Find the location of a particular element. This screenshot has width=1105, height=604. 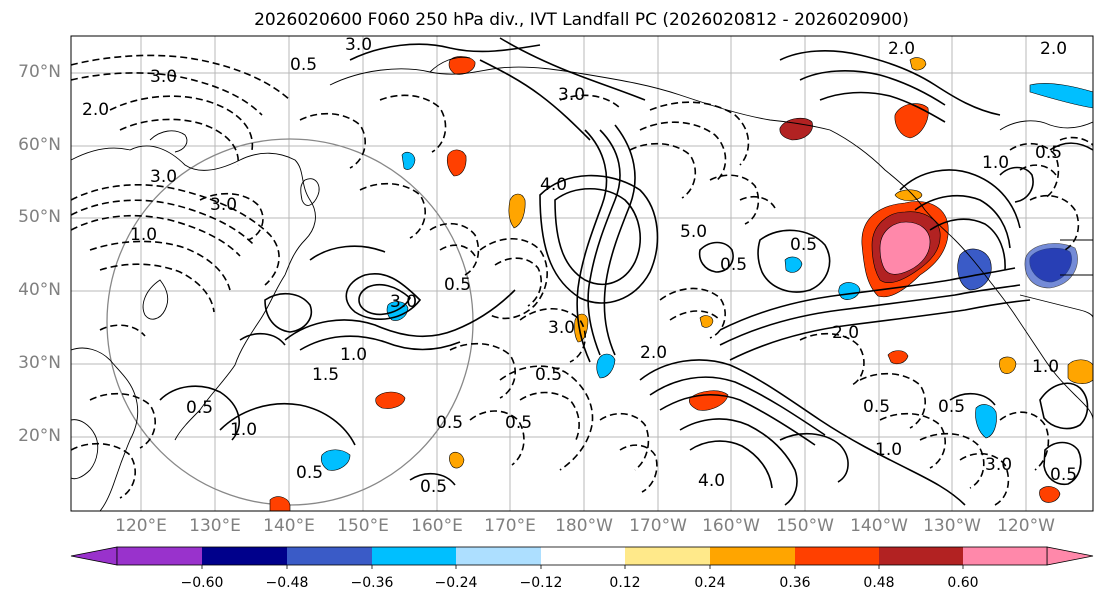

contour-label: 1.5 is located at coordinates (325, 375).